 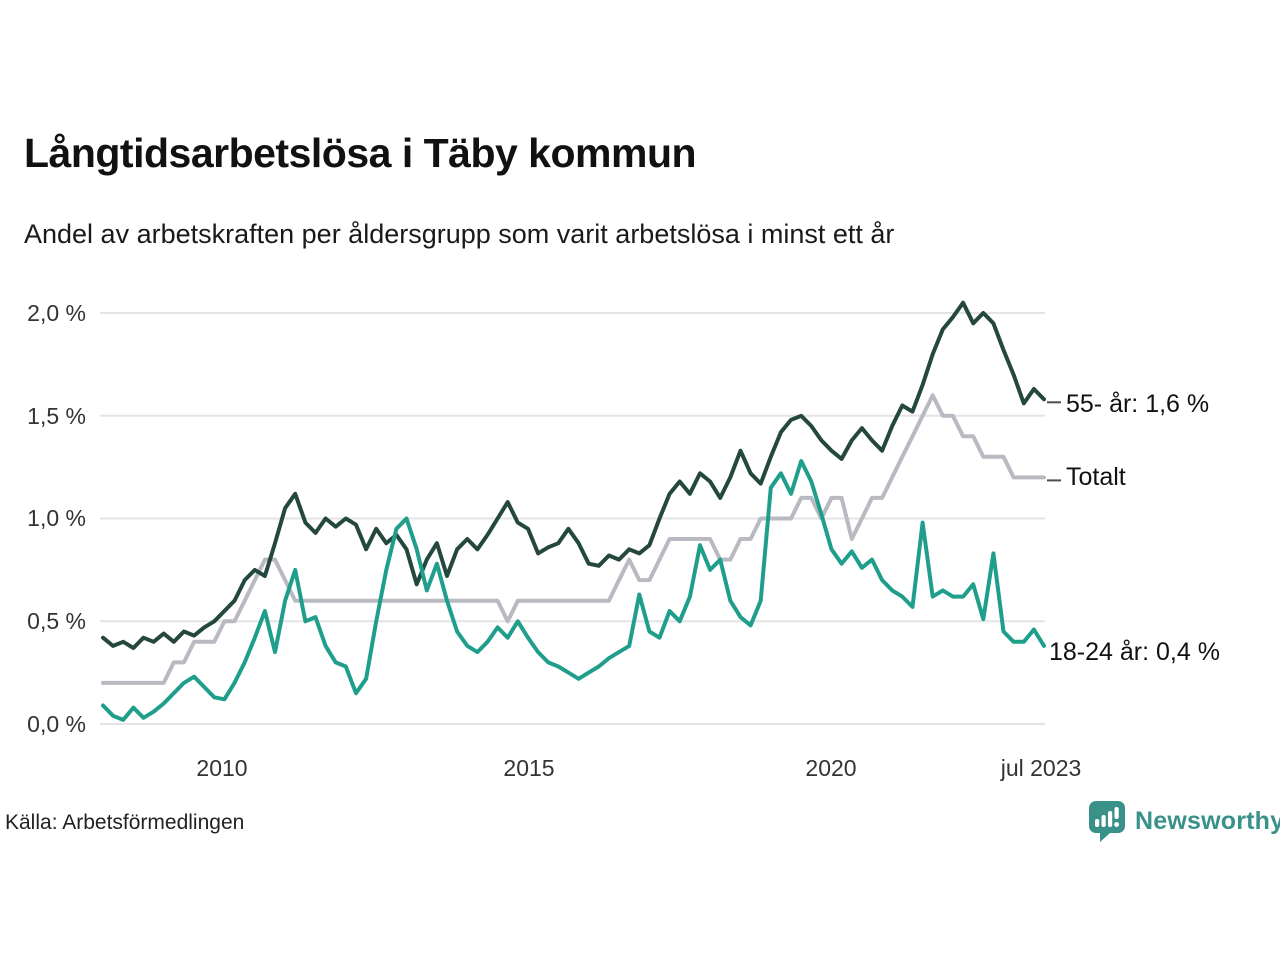 What do you see at coordinates (56, 416) in the screenshot?
I see `y-axis-tick-label: 1,5 %` at bounding box center [56, 416].